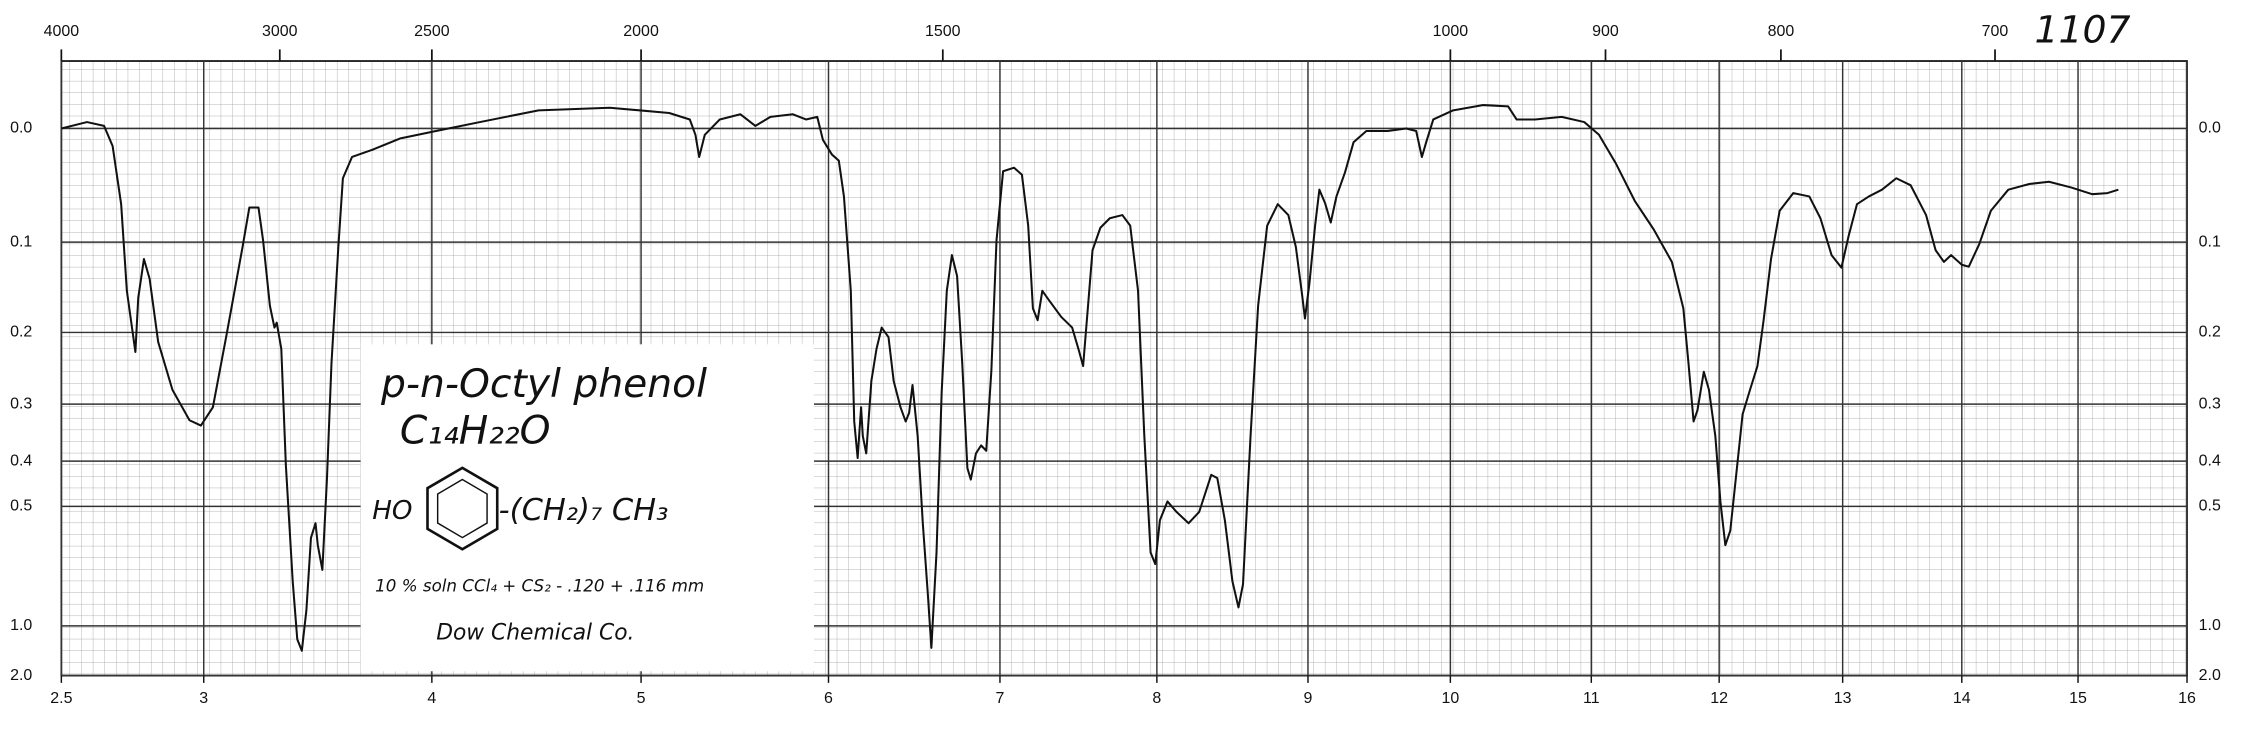  Describe the element at coordinates (2078, 698) in the screenshot. I see `x-tick-label: 15` at that location.